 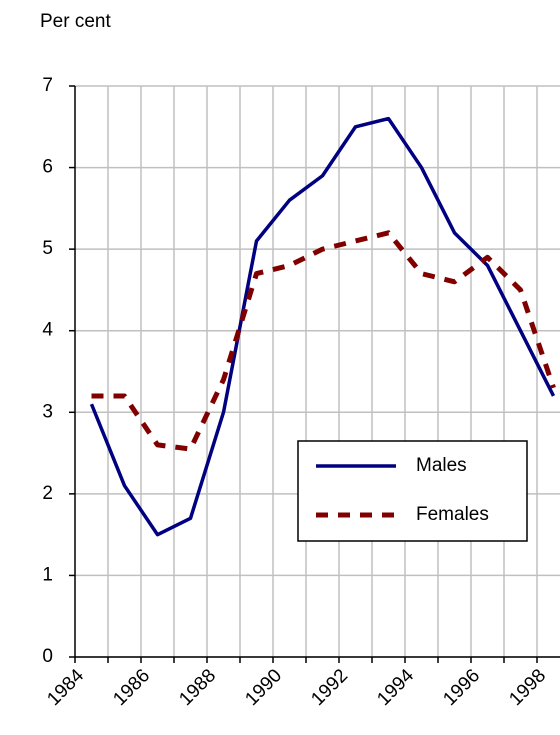 What do you see at coordinates (47, 248) in the screenshot?
I see `y-tick-label: 5` at bounding box center [47, 248].